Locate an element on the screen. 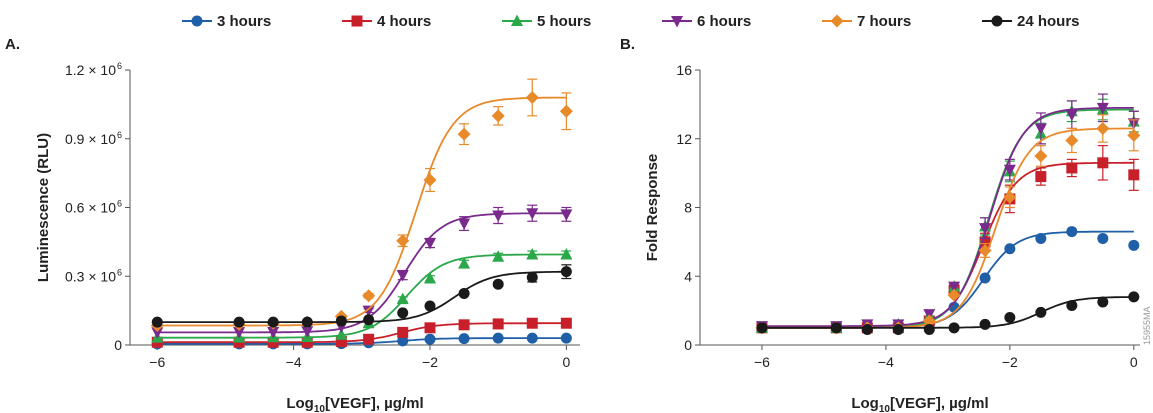  legend-item: 5 hours is located at coordinates (546, 21).